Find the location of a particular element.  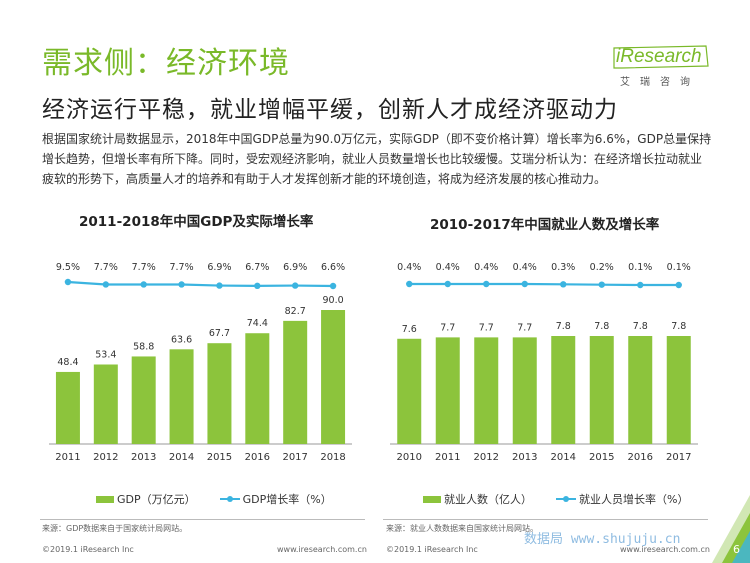

bar-value-label: 53.4 is located at coordinates (105, 354).